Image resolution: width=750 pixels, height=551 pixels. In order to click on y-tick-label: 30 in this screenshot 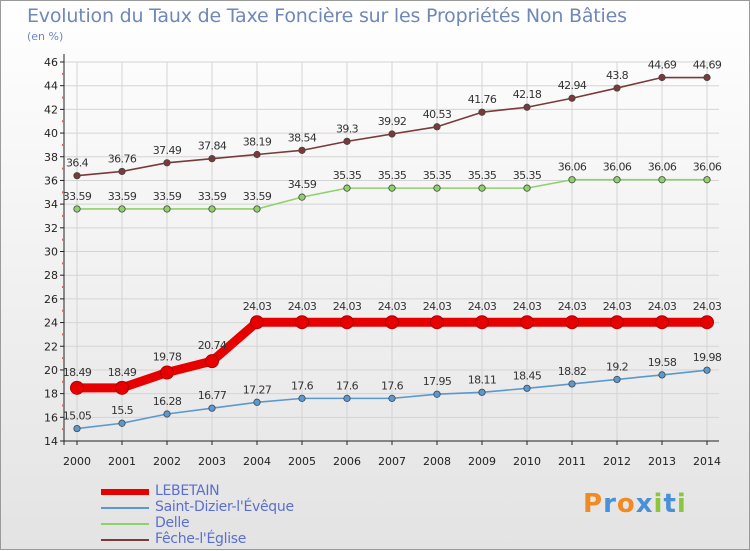, I will do `click(51, 252)`.